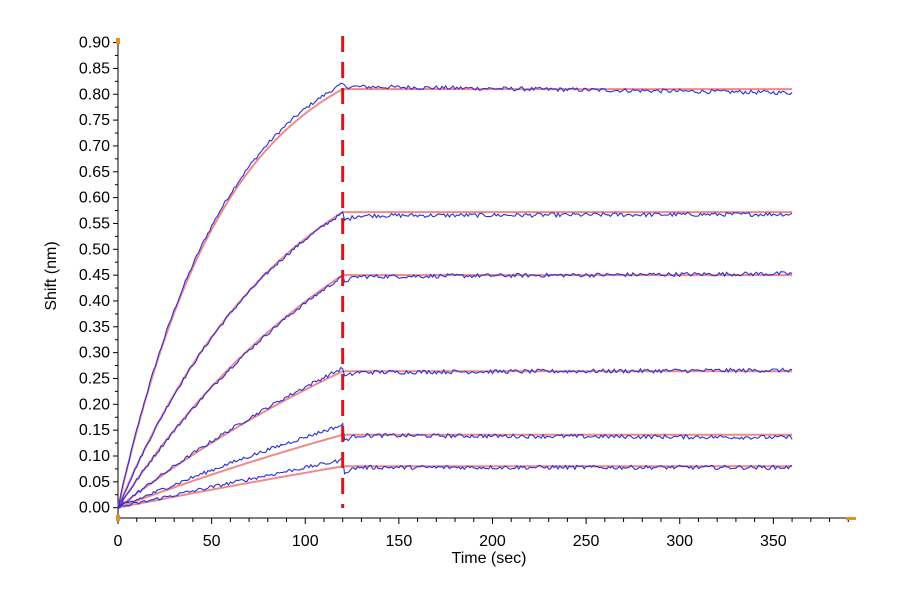 The height and width of the screenshot is (600, 900). What do you see at coordinates (51, 275) in the screenshot?
I see `y-axis-title: Shift (nm)` at bounding box center [51, 275].